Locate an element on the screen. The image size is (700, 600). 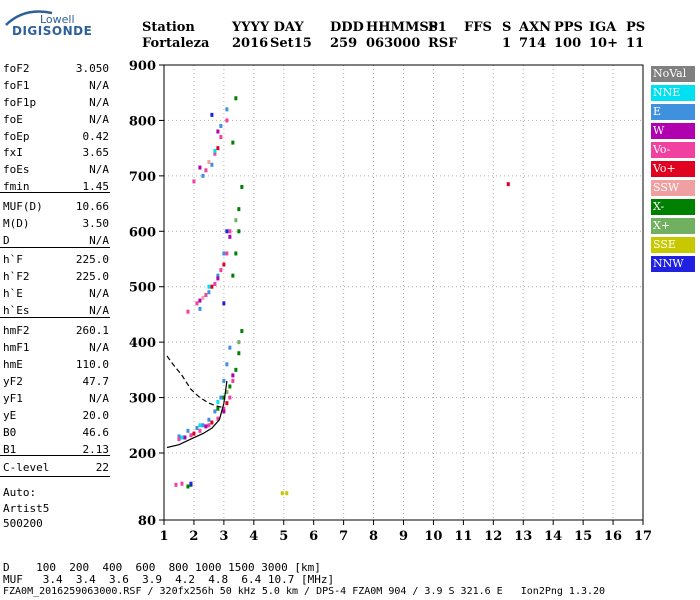
param-row: foF2 3.050 is located at coordinates (56, 70).